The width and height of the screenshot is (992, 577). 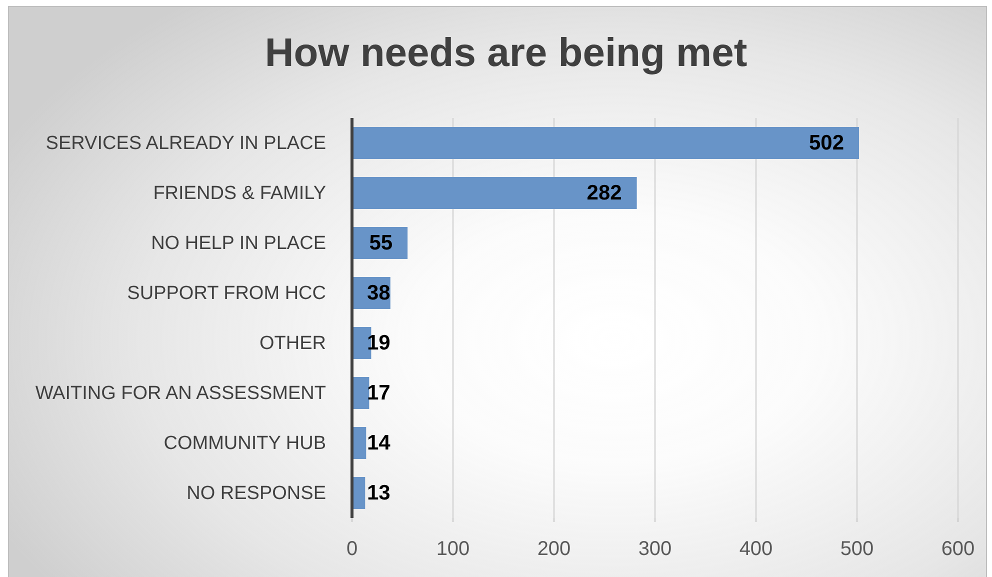 I want to click on x-tick-label: 300, so click(x=655, y=549).